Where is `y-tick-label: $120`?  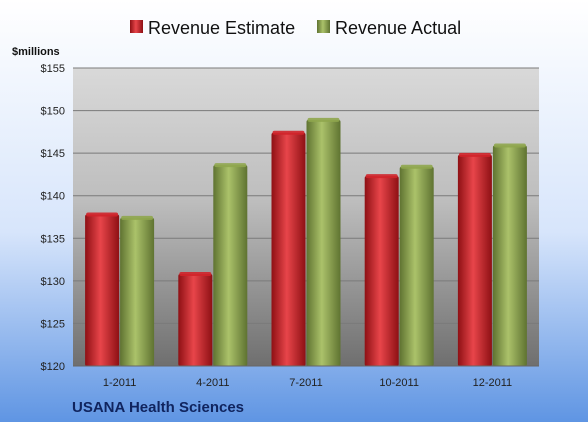 y-tick-label: $120 is located at coordinates (53, 367).